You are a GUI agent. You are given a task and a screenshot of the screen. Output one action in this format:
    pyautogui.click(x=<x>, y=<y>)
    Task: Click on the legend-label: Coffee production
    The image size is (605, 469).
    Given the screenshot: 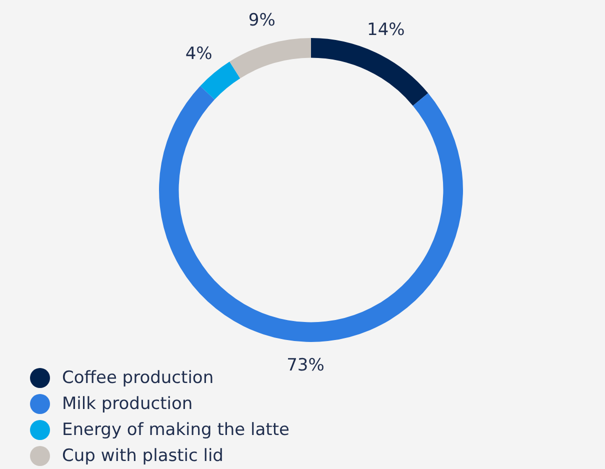 What is the action you would take?
    pyautogui.click(x=138, y=378)
    